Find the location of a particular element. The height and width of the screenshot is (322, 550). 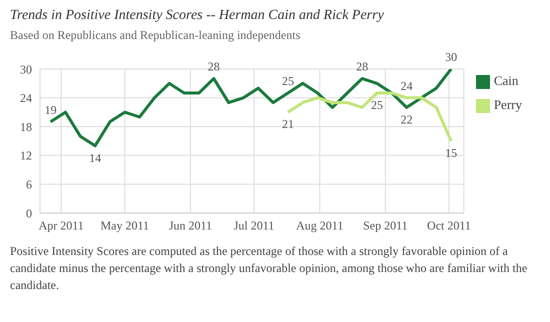

y-tick-label: 18 is located at coordinates (26, 127).